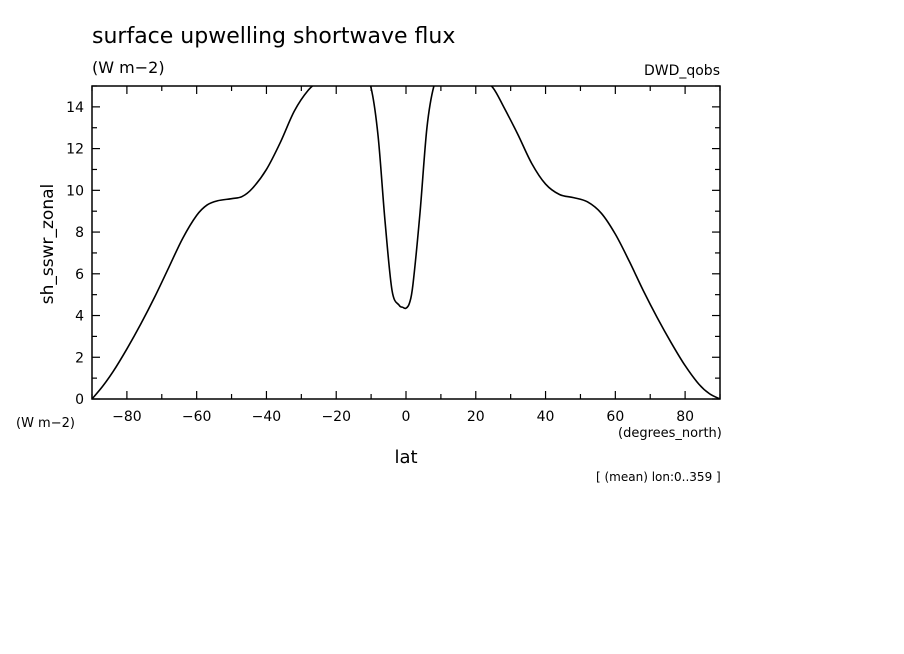  Describe the element at coordinates (75, 108) in the screenshot. I see `y-tick-label: 14` at that location.